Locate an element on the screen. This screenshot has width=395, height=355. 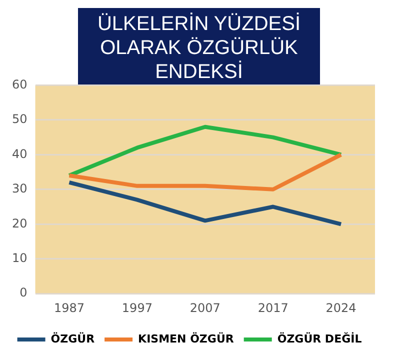
y-tick-label: 60 is located at coordinates (20, 84).